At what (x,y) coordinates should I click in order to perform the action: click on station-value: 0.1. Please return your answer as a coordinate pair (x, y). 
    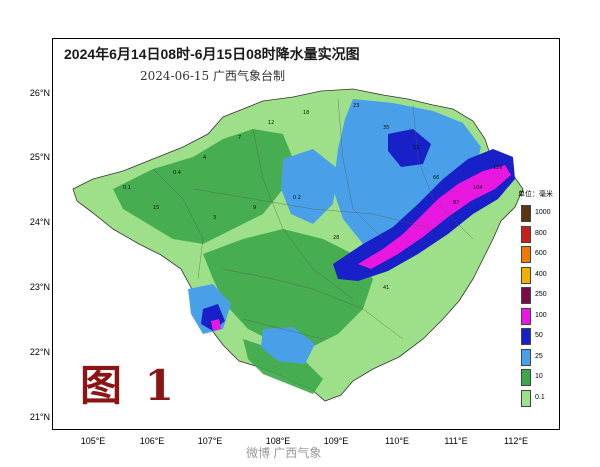
    Looking at the image, I should click on (127, 188).